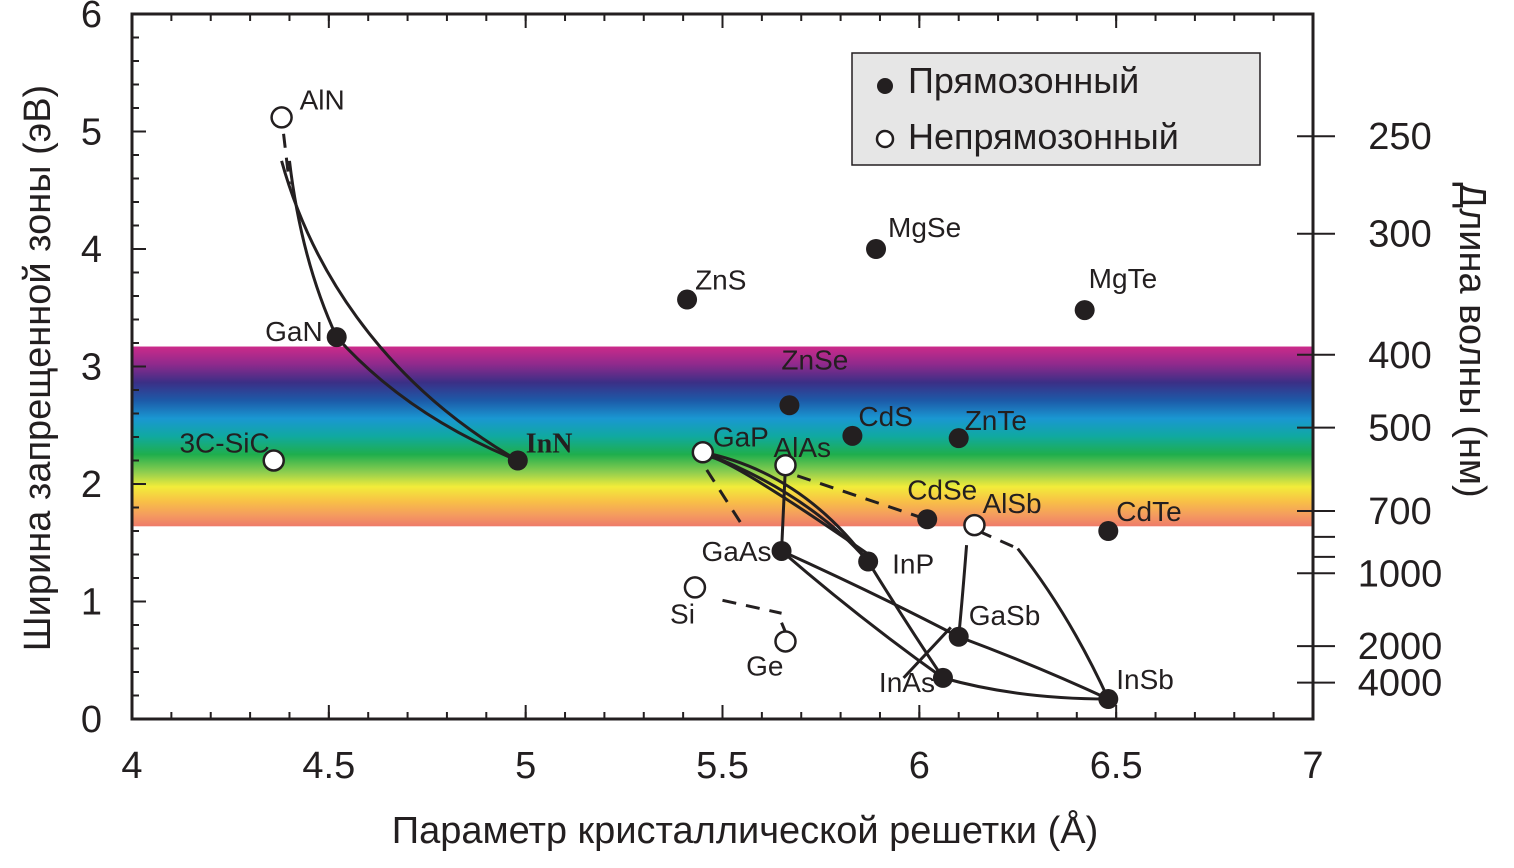 Image resolution: width=1514 pixels, height=868 pixels. What do you see at coordinates (687, 299) in the screenshot?
I see `point-zns` at bounding box center [687, 299].